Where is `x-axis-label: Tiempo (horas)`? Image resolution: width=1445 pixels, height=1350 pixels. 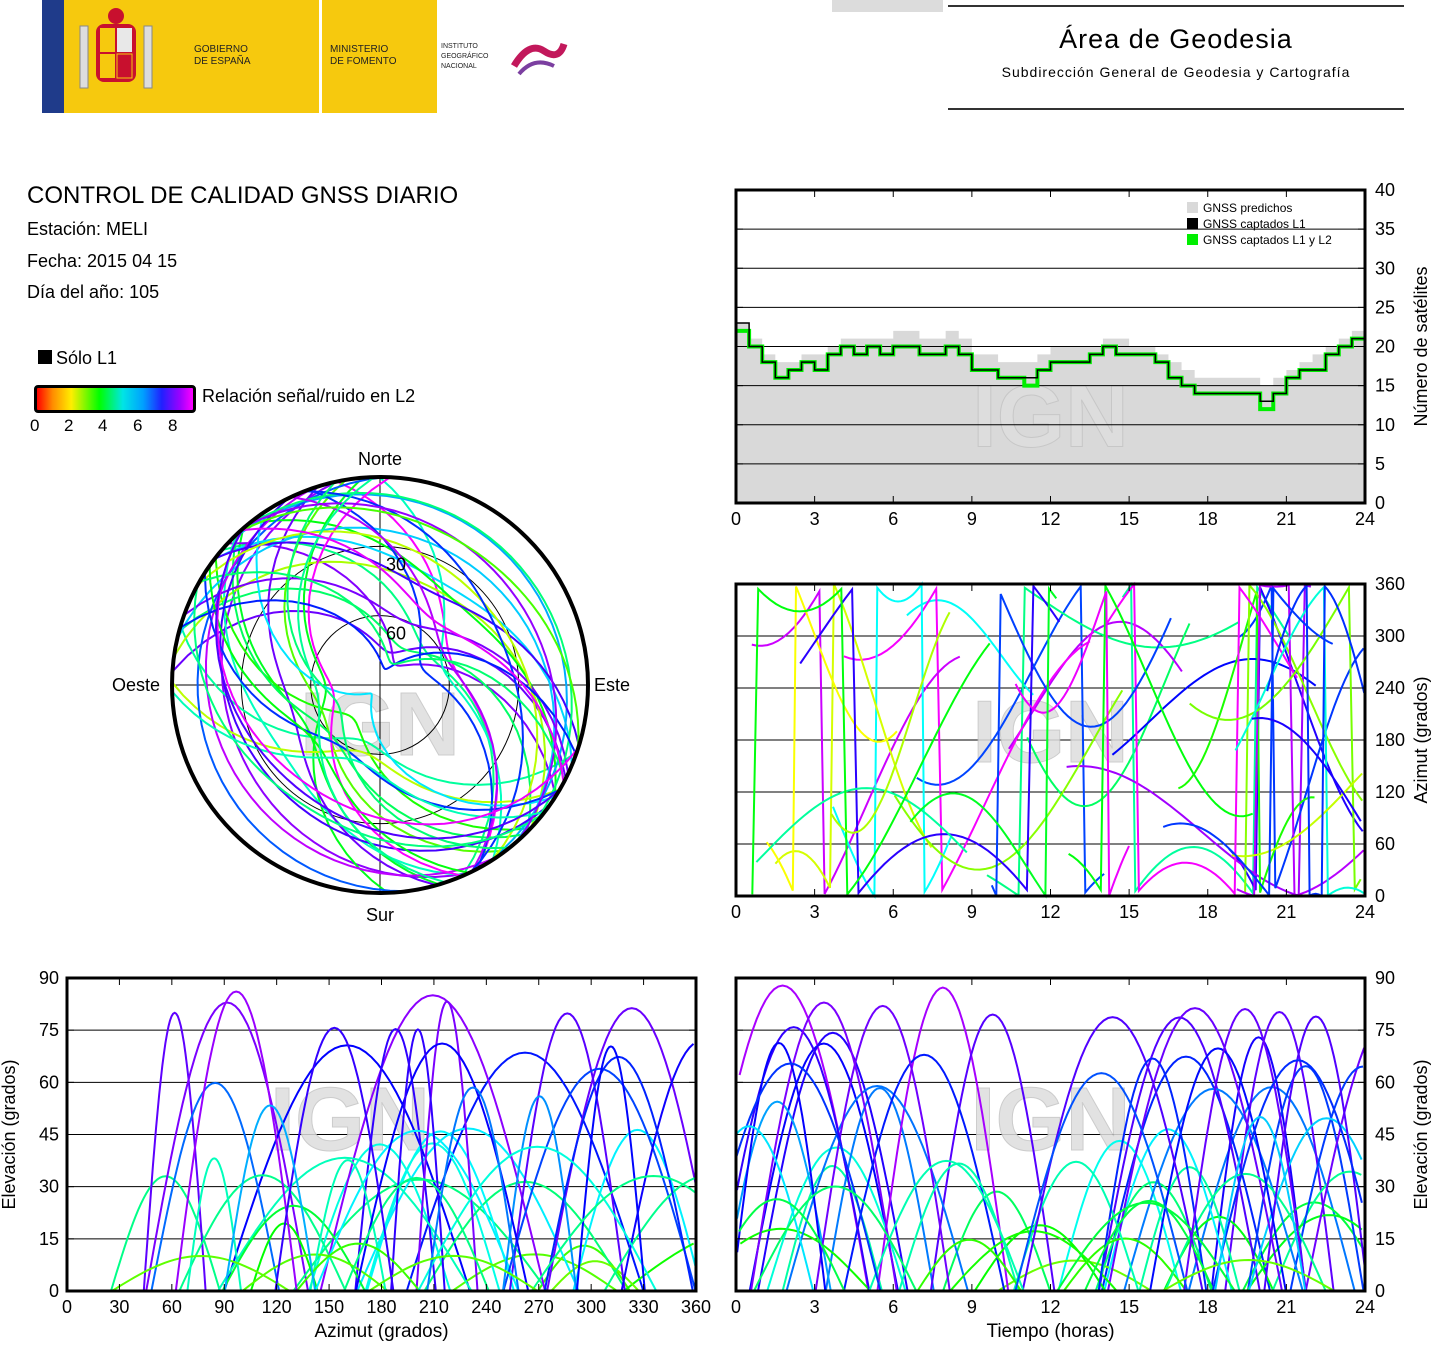
x-axis-label: Tiempo (horas) is located at coordinates (1050, 1331).